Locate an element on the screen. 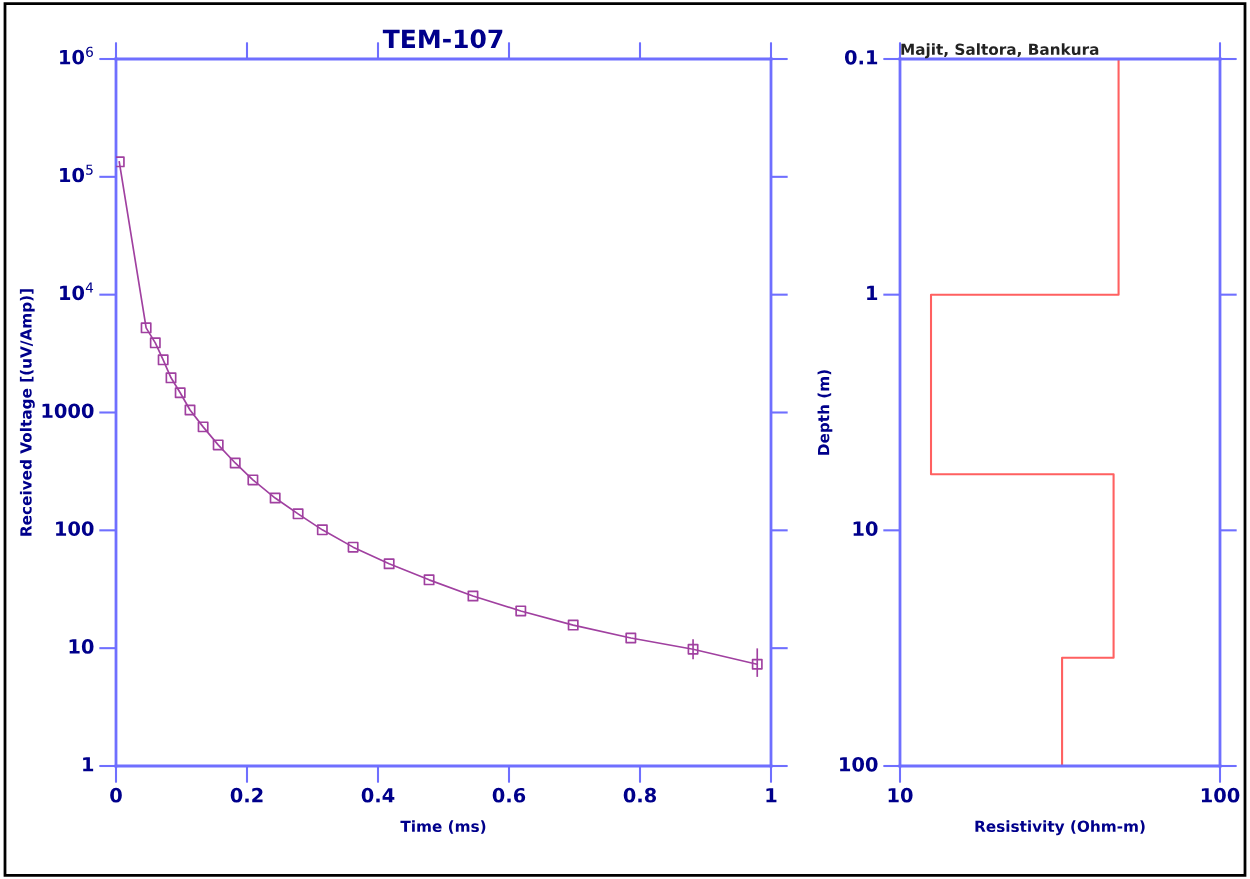 The width and height of the screenshot is (1250, 879). x-tick-label: 0.8 is located at coordinates (640, 795).